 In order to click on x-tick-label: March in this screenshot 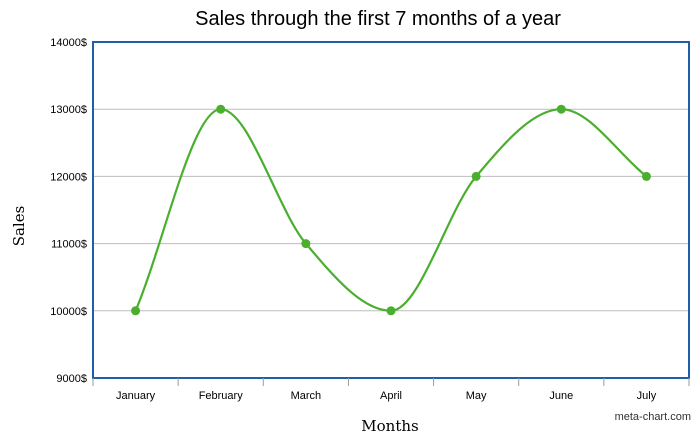, I will do `click(306, 396)`.